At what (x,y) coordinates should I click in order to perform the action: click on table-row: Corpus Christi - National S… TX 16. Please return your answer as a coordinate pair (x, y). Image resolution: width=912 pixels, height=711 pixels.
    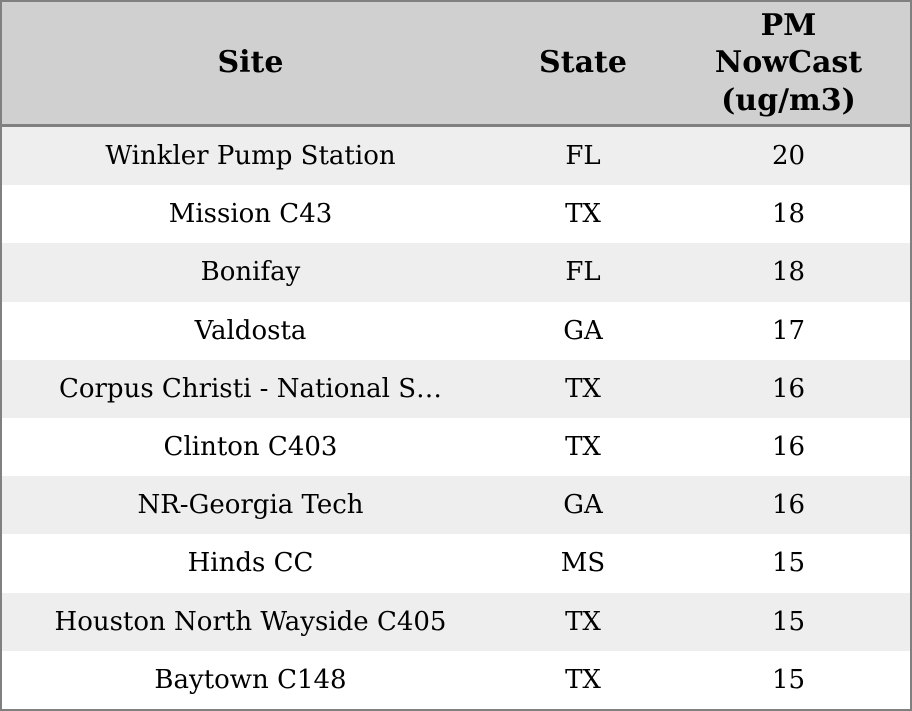
    Looking at the image, I should click on (456, 388).